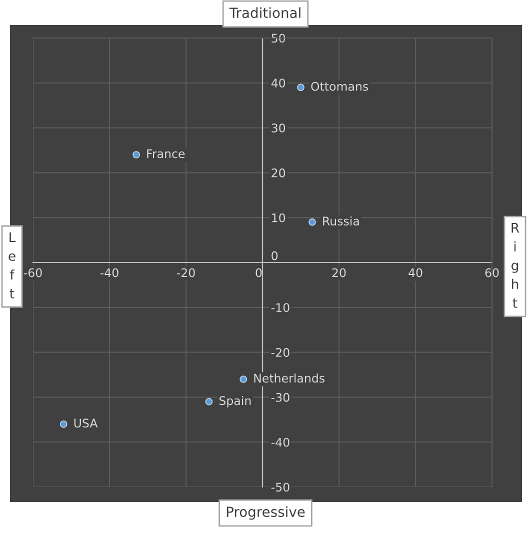 This screenshot has width=531, height=533. What do you see at coordinates (516, 265) in the screenshot?
I see `text: Right` at bounding box center [516, 265].